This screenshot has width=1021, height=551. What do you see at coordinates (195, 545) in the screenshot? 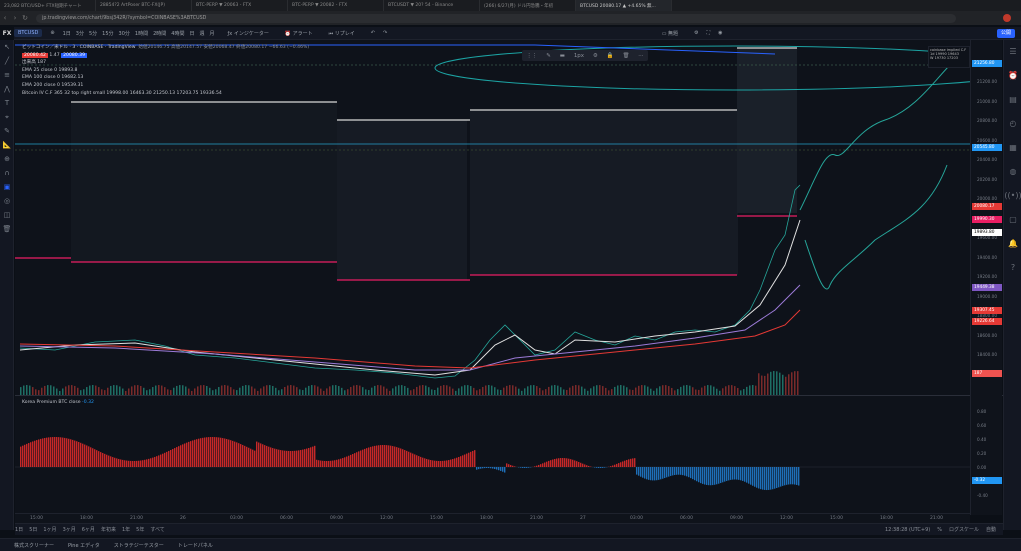
I see `trading-panel-tab: トレードパネル` at bounding box center [195, 545].